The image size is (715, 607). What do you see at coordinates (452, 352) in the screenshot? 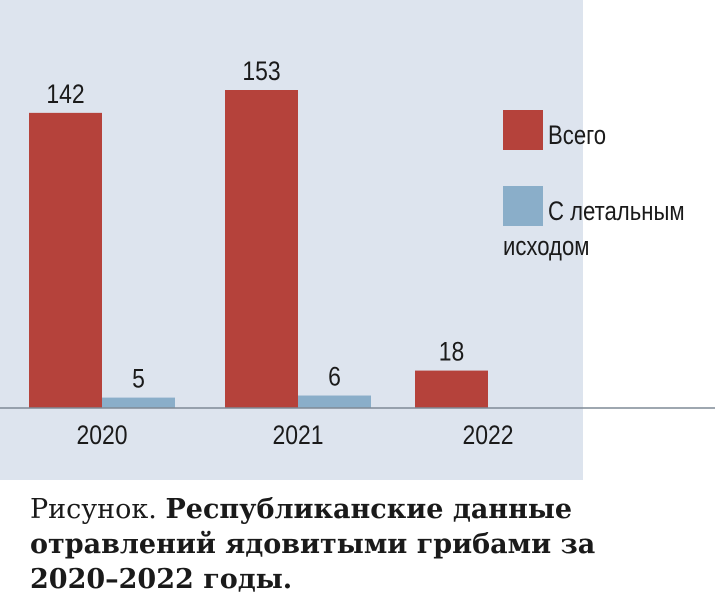
I see `data-label-2022-series-1: 18` at bounding box center [452, 352].